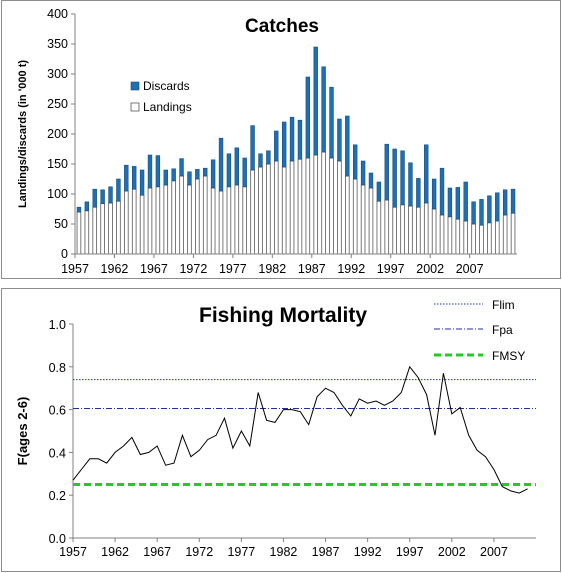 The width and height of the screenshot is (562, 573). I want to click on x-tick-label: 1982, so click(284, 552).